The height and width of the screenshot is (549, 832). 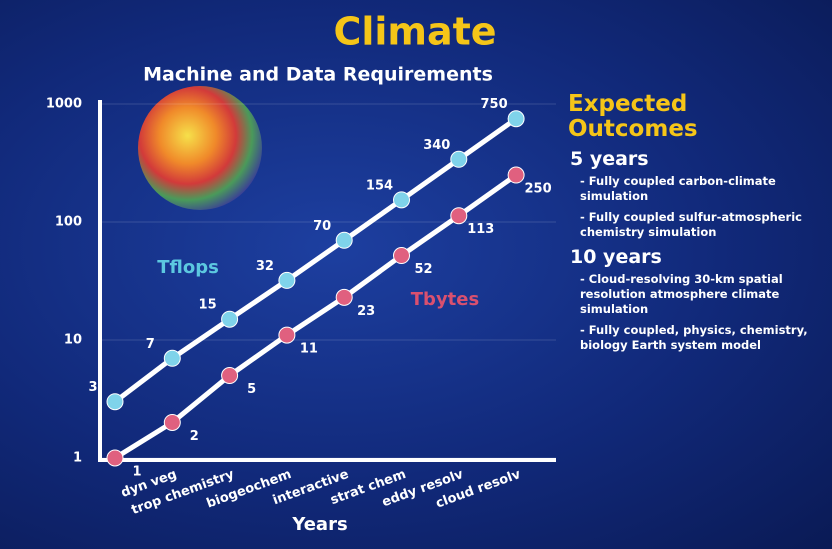 I want to click on outcomes-title: Expected, so click(x=628, y=104).